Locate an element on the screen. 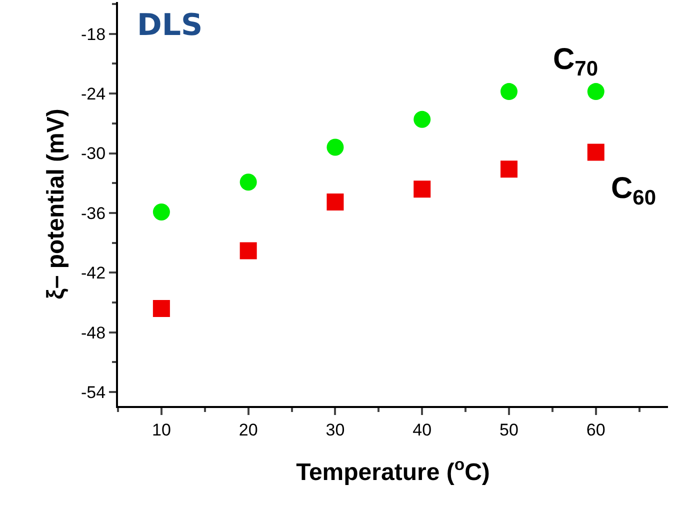  series-label: C$_{70}$ is located at coordinates (575, 61).